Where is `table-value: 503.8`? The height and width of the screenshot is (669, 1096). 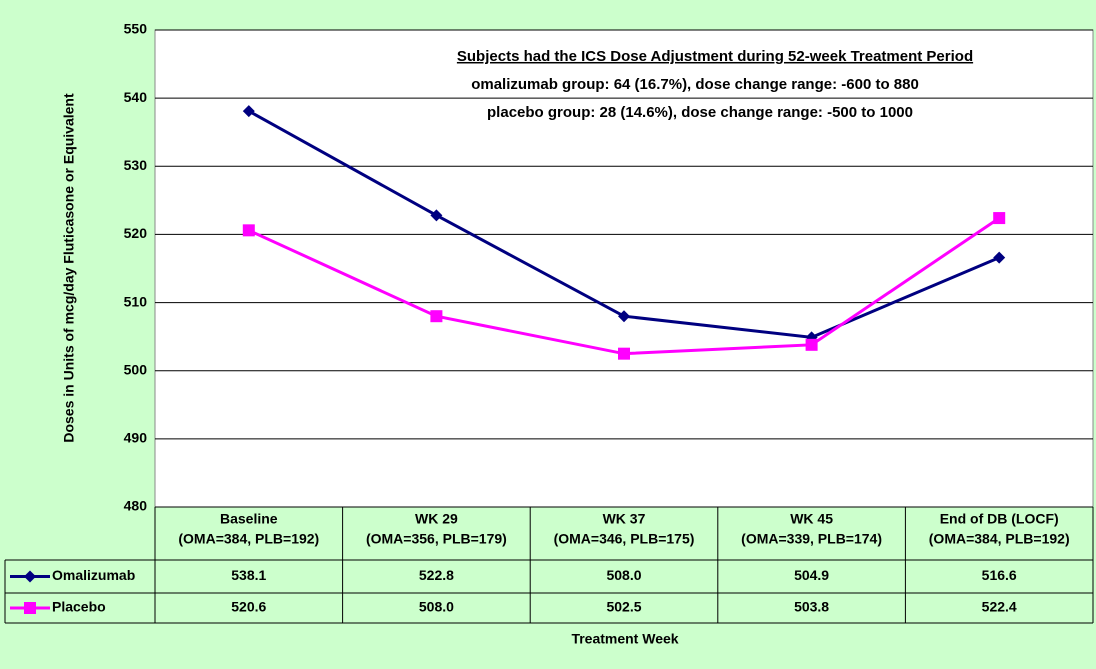 table-value: 503.8 is located at coordinates (811, 607).